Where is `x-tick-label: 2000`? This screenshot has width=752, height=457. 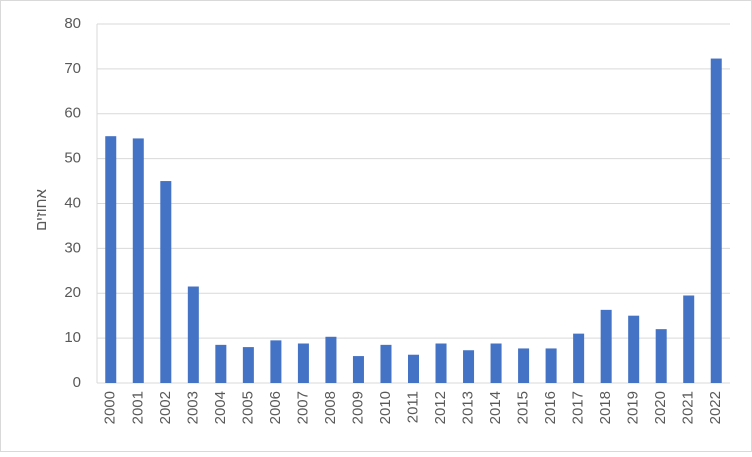
x-tick-label: 2000 is located at coordinates (110, 407).